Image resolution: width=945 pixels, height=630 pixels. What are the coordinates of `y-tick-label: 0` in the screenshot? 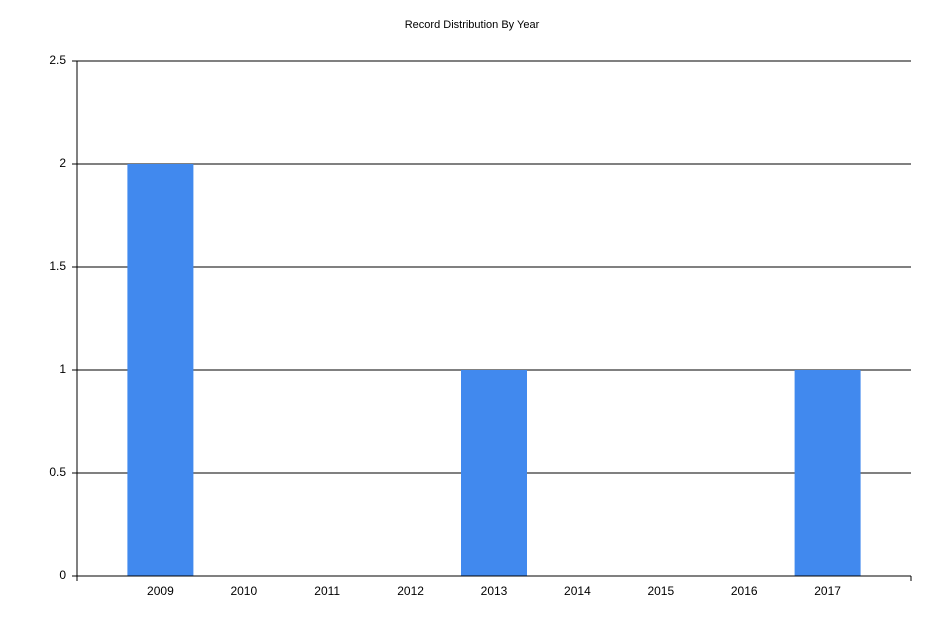 It's located at (62, 575).